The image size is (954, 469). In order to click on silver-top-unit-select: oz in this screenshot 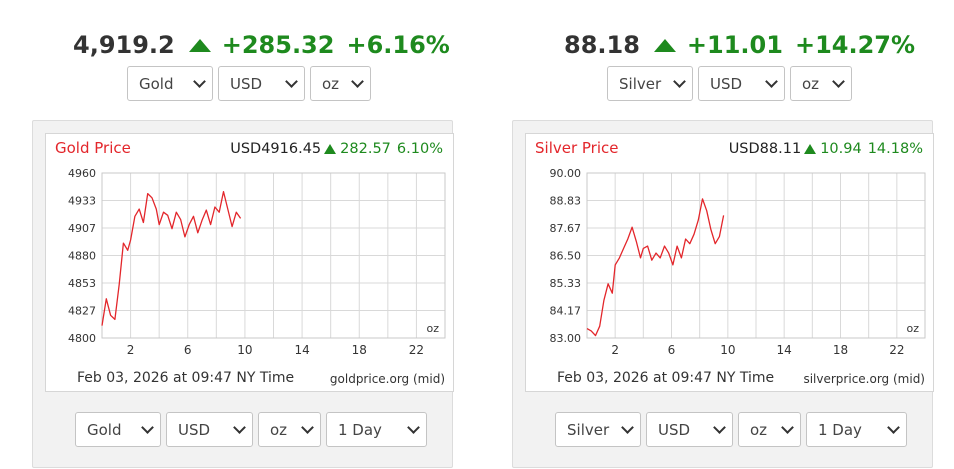, I will do `click(821, 83)`.